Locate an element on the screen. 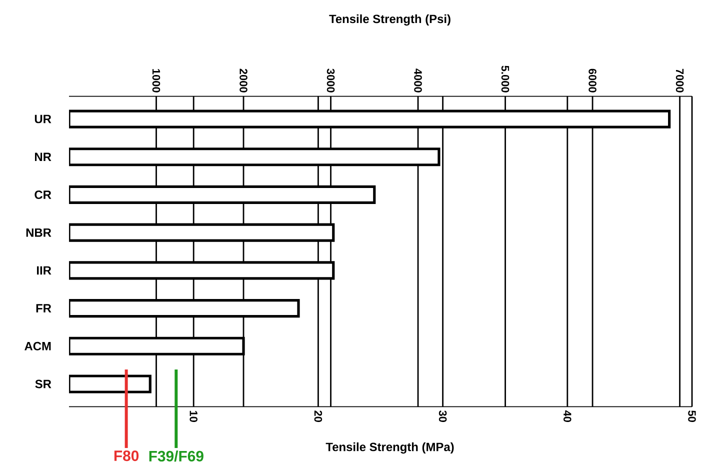 This screenshot has width=710, height=473. y-tick-label: NBR is located at coordinates (39, 232).